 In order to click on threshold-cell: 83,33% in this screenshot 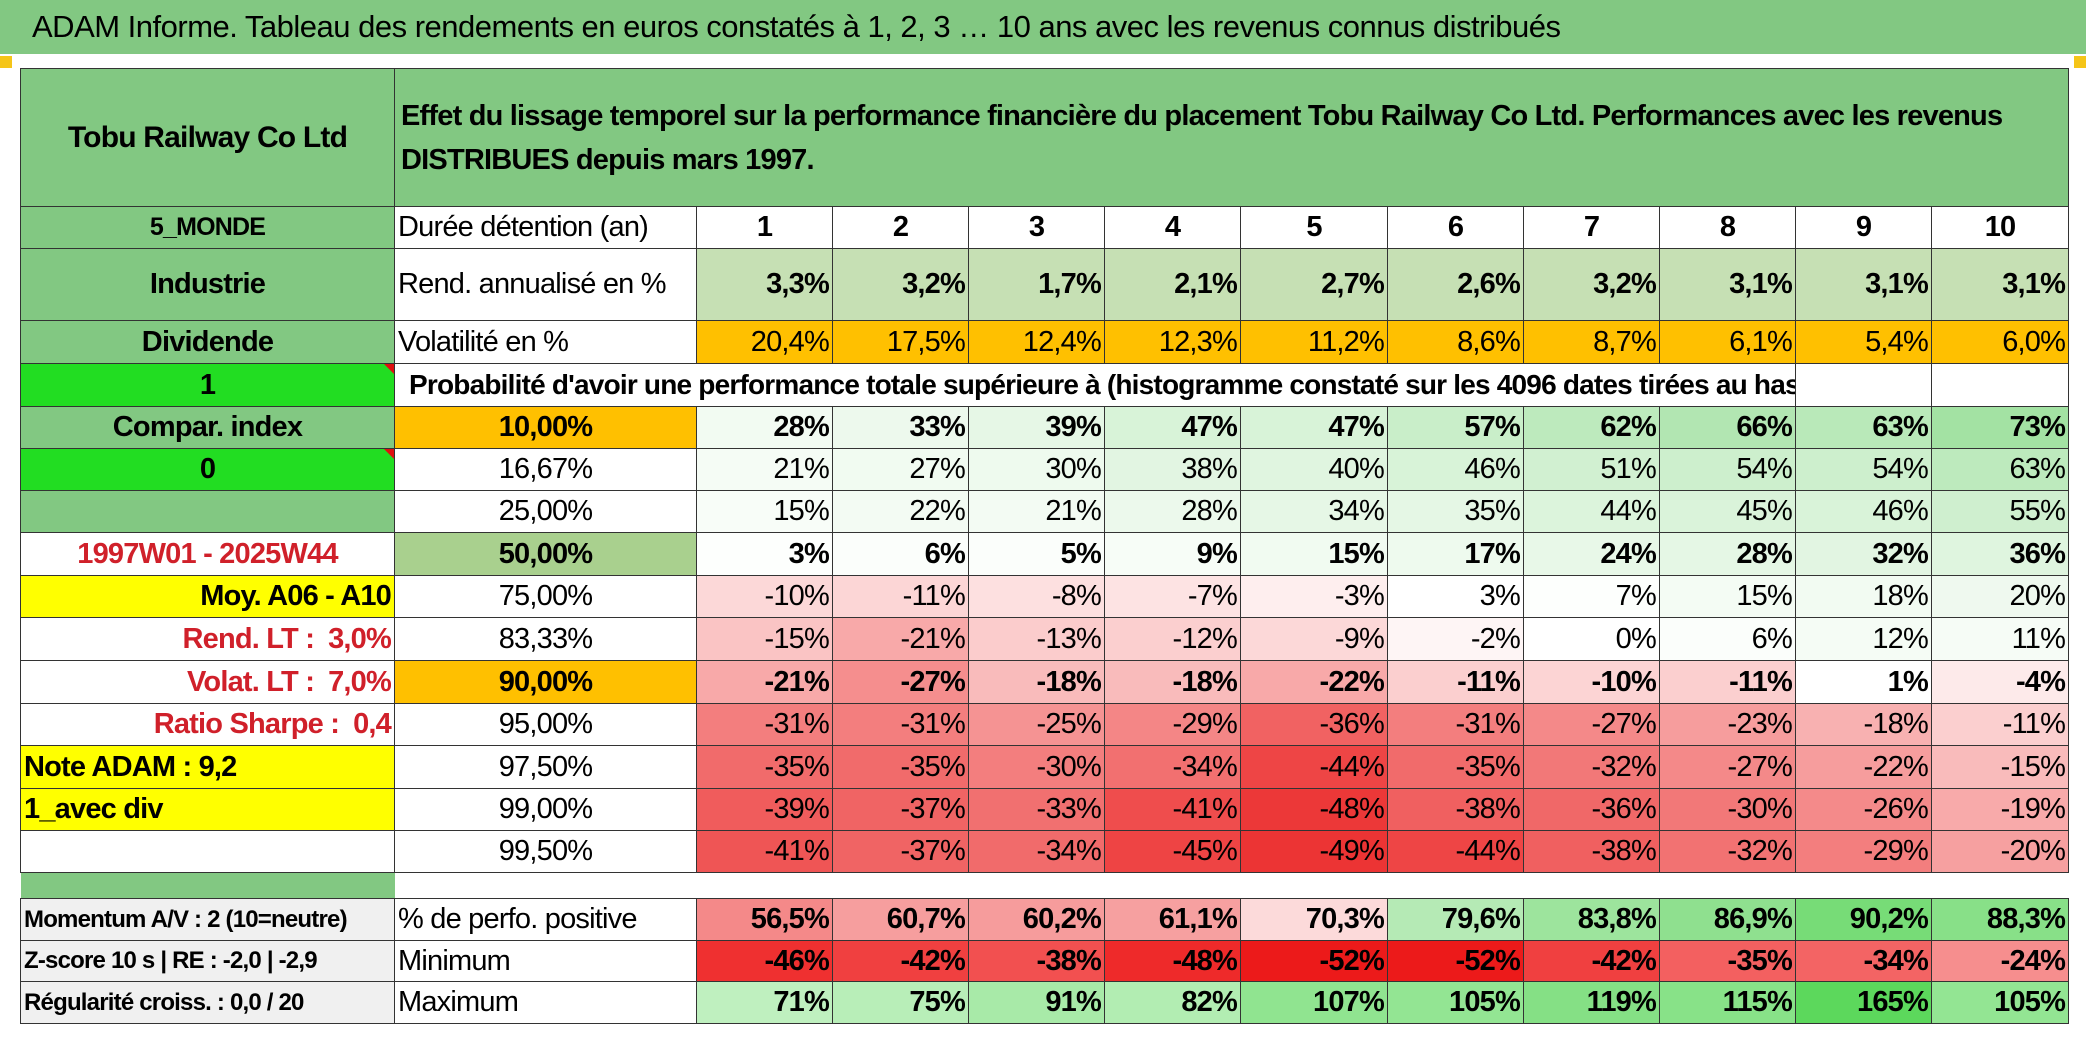, I will do `click(545, 639)`.